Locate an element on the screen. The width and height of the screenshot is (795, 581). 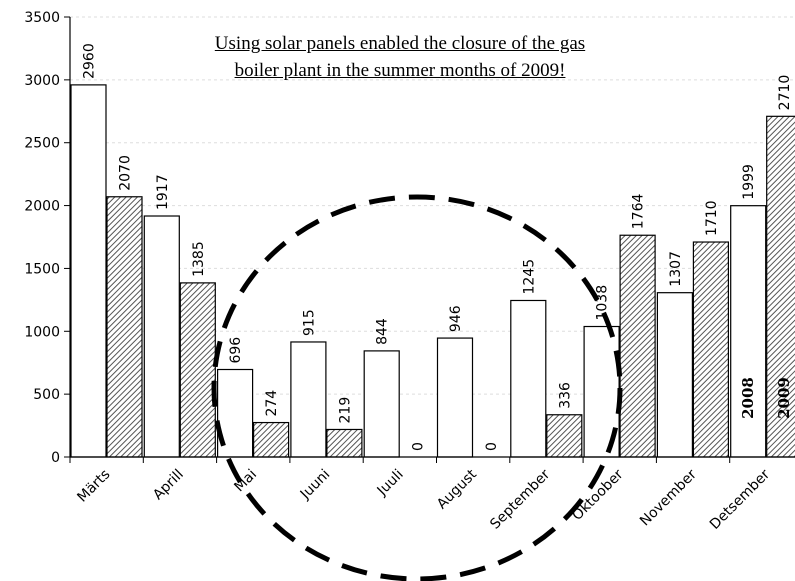
series-label-2009: 2009 is located at coordinates (784, 398).